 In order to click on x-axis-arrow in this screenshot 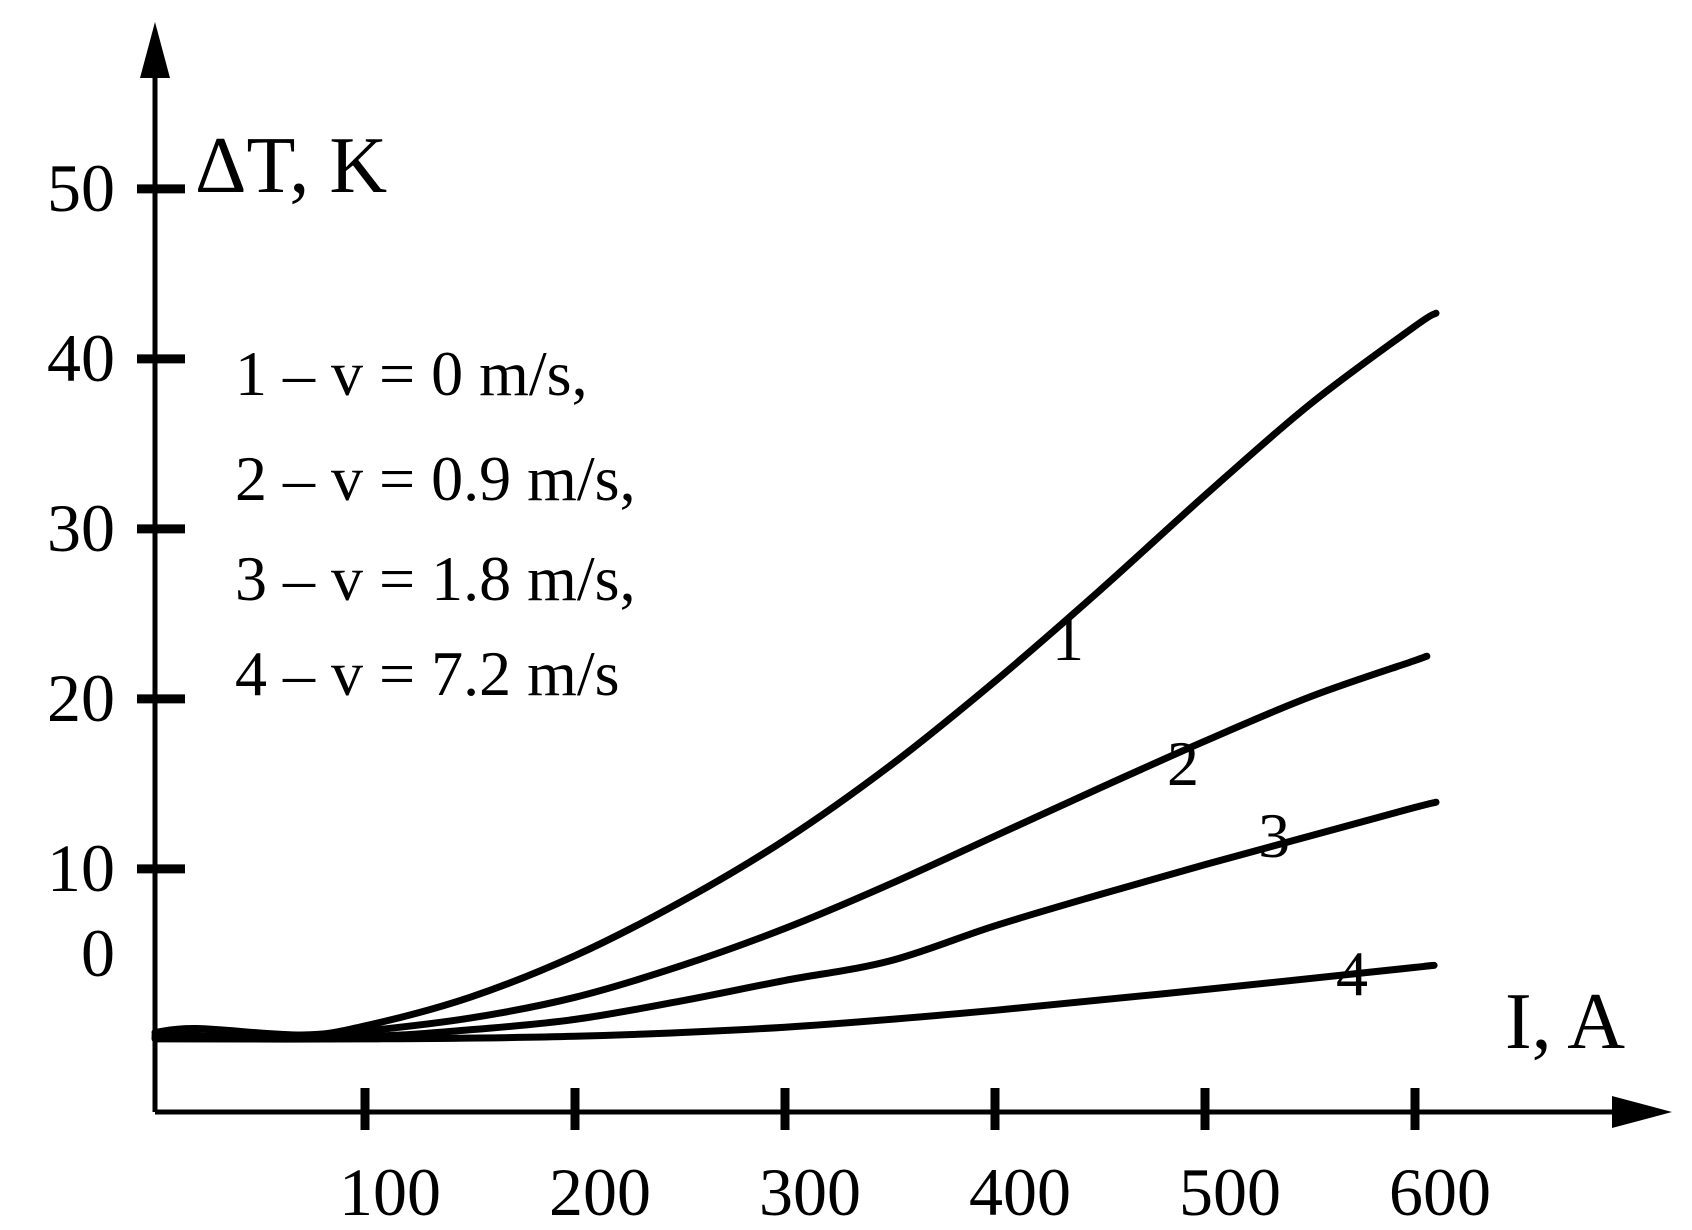, I will do `click(1642, 1112)`.